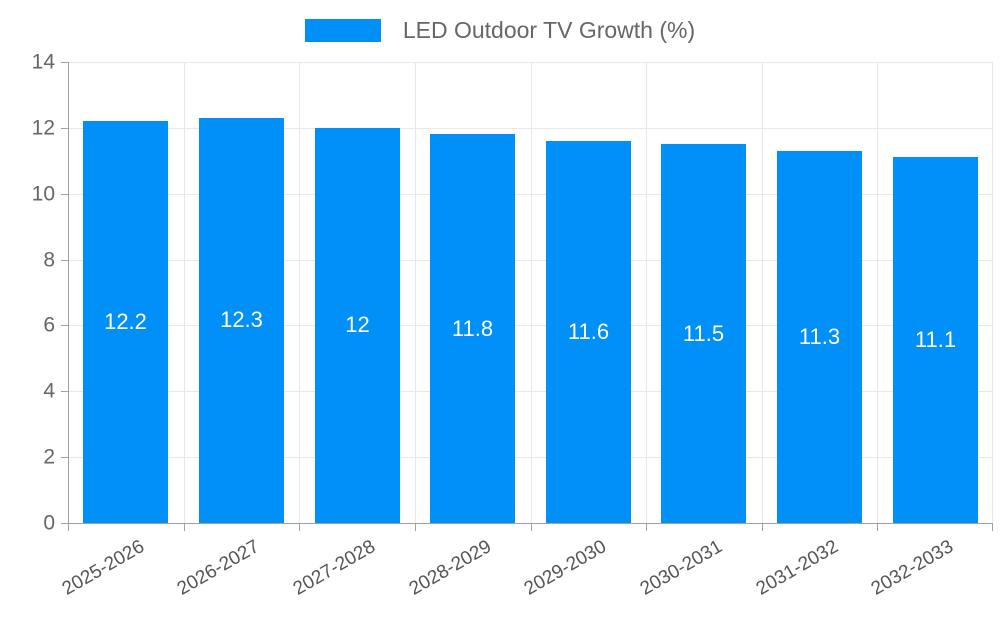 This screenshot has height=624, width=1000. I want to click on bar-value-label: 11.3, so click(819, 336).